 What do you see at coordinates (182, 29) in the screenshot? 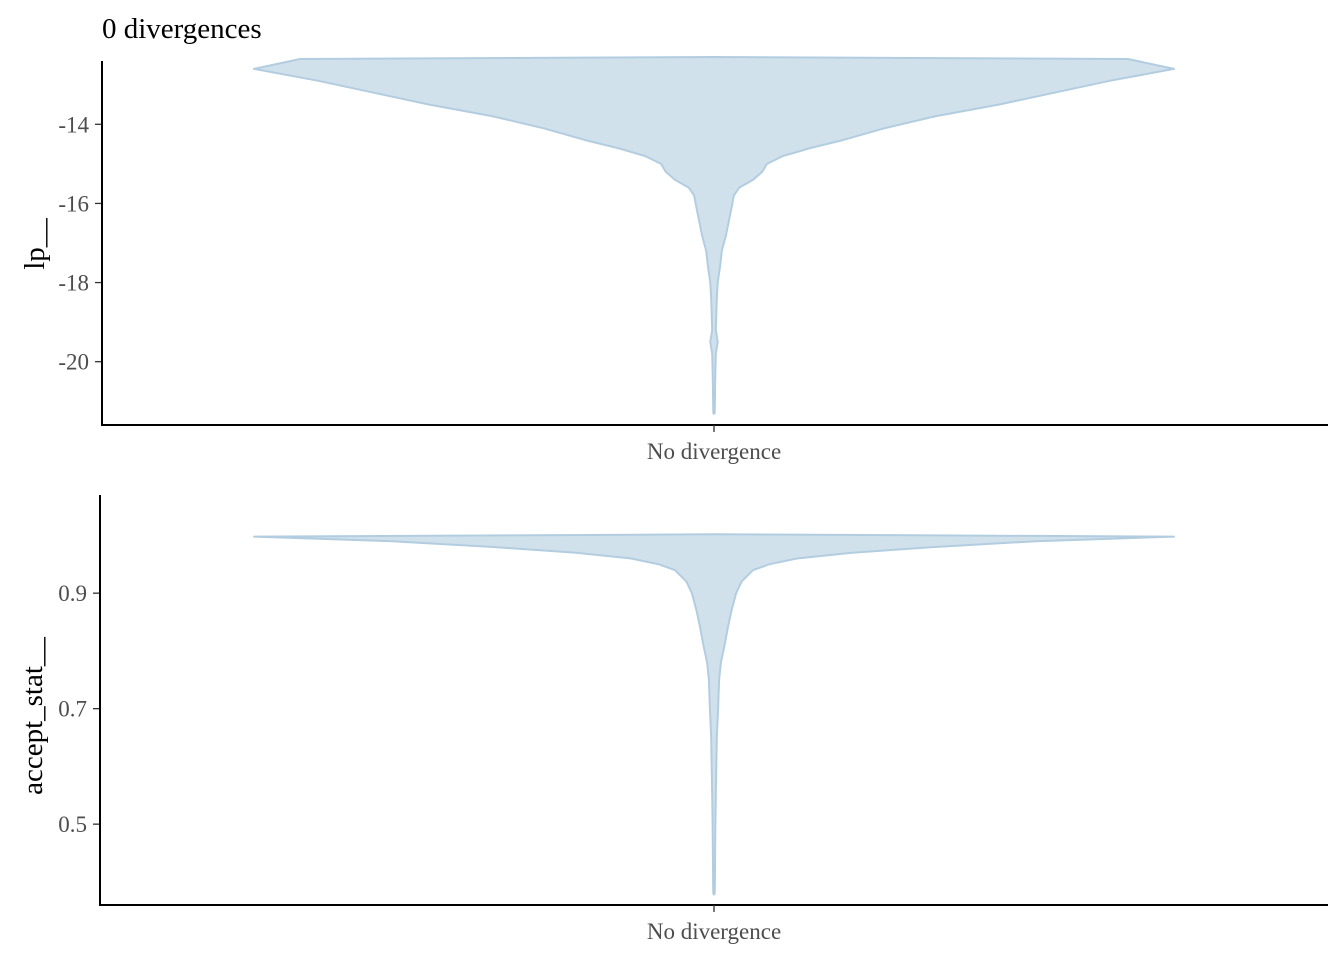
I see `chart-title: 0 divergences` at bounding box center [182, 29].